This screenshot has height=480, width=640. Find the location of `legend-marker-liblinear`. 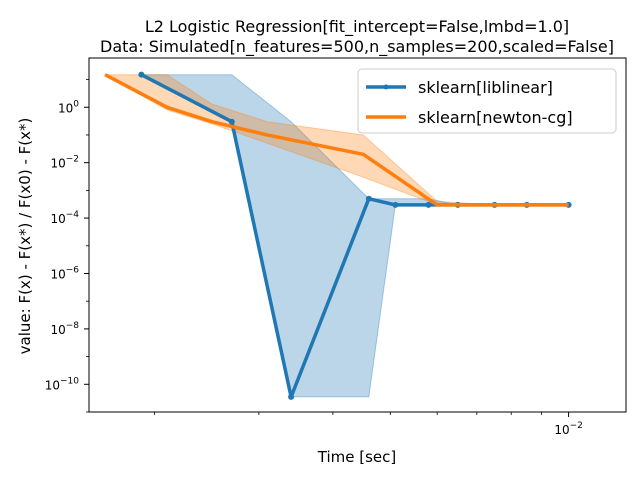

legend-marker-liblinear is located at coordinates (386, 87).